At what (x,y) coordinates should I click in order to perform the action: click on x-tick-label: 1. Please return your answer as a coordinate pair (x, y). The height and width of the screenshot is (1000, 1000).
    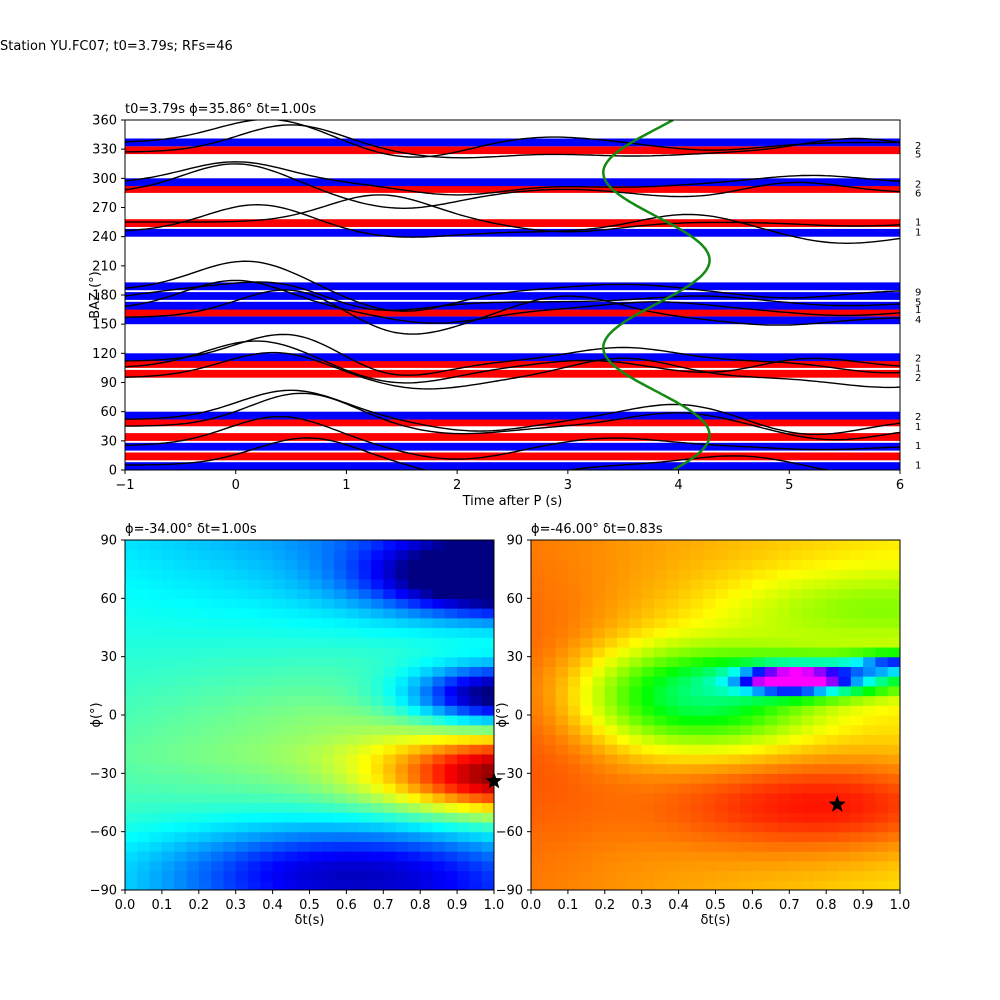
    Looking at the image, I should click on (346, 485).